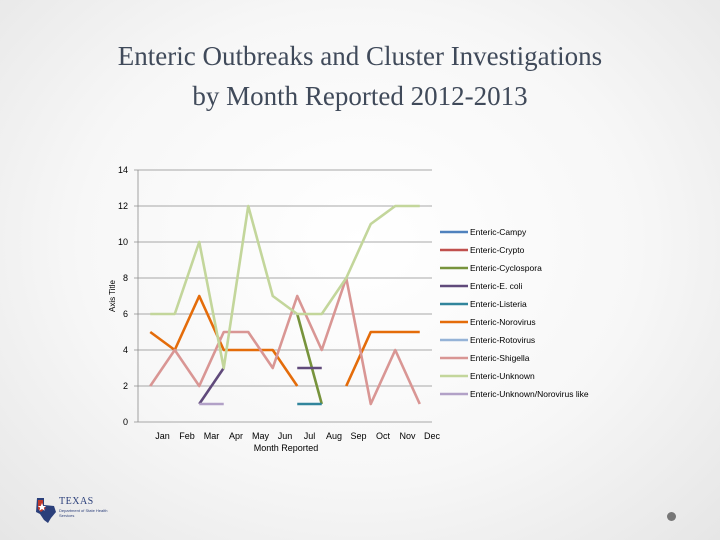  Describe the element at coordinates (46, 510) in the screenshot. I see `texas-map-icon` at that location.